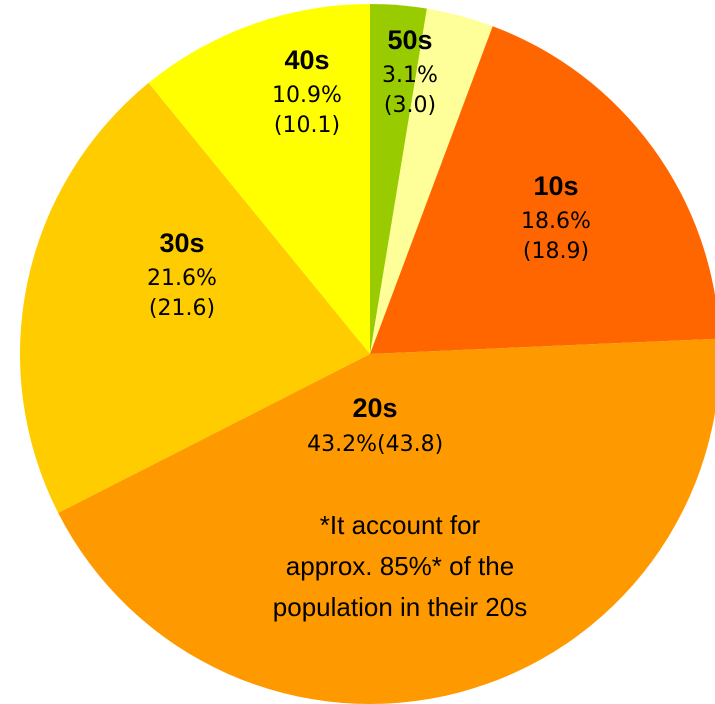 This screenshot has width=715, height=704. What do you see at coordinates (306, 60) in the screenshot?
I see `slice-label: 40s` at bounding box center [306, 60].